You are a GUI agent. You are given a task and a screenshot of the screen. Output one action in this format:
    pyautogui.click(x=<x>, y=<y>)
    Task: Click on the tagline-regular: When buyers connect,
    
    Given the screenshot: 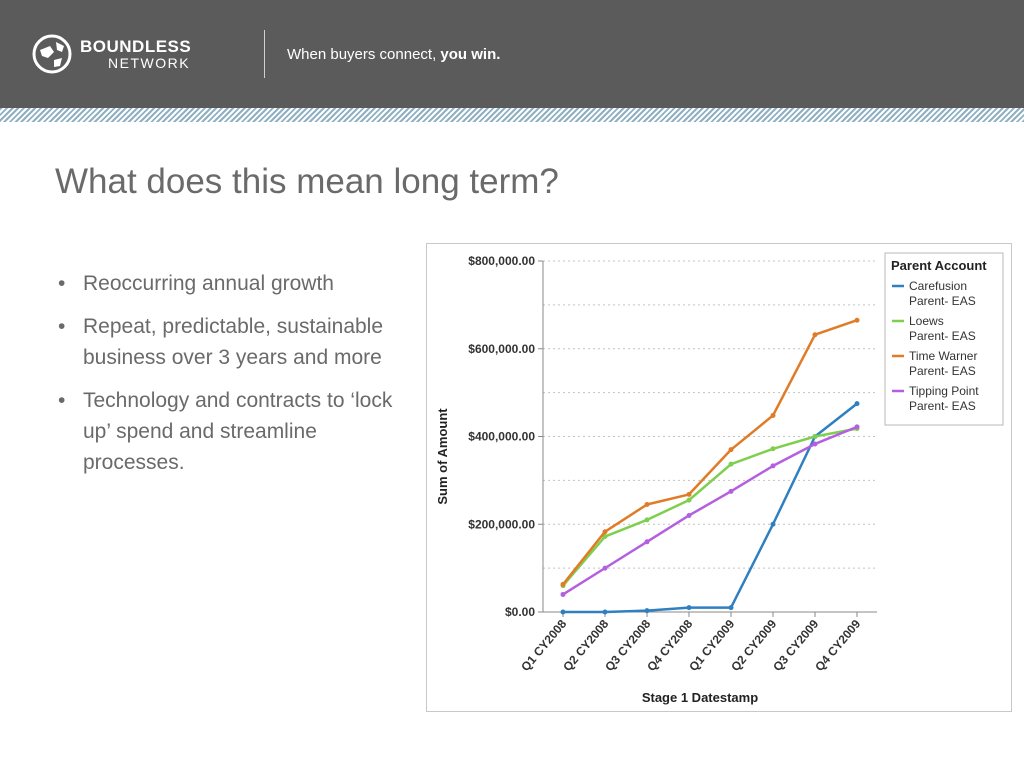 What is the action you would take?
    pyautogui.click(x=364, y=54)
    